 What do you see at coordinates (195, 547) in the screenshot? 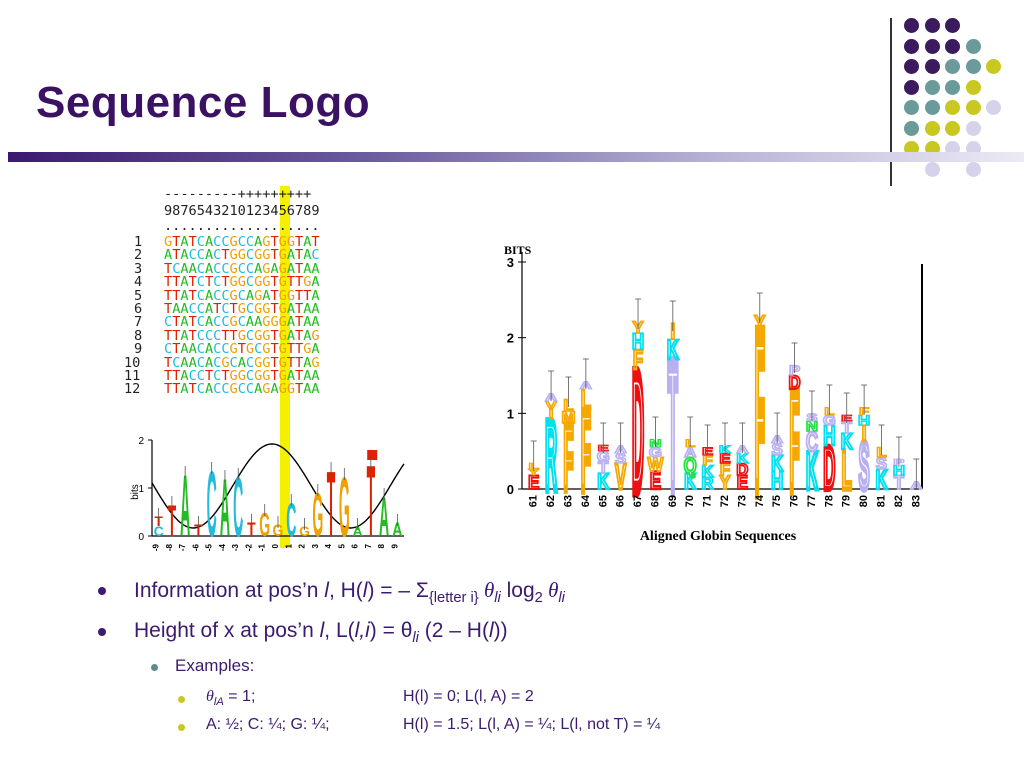
I see `dna-logo-xtick: -6` at bounding box center [195, 547].